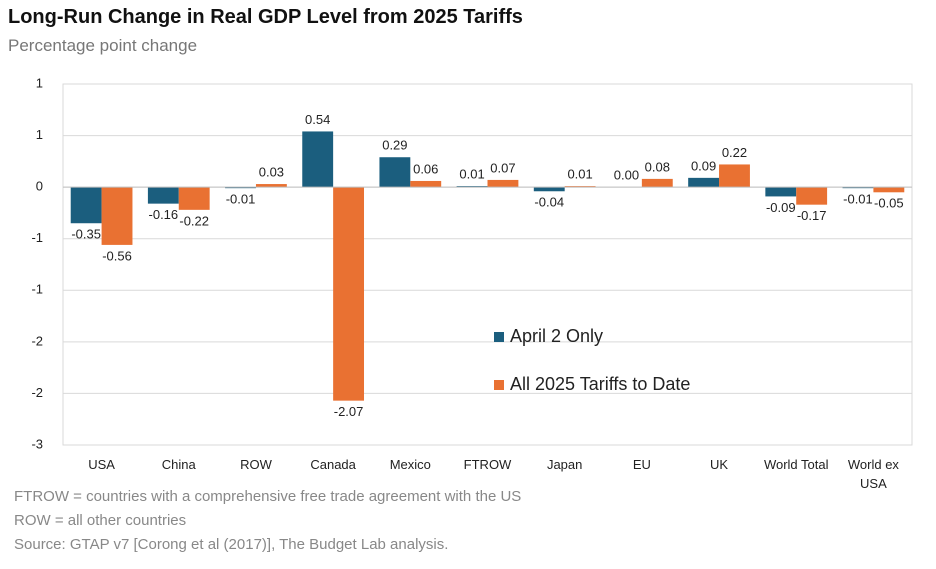  Describe the element at coordinates (549, 202) in the screenshot. I see `data-label: -0.04` at that location.